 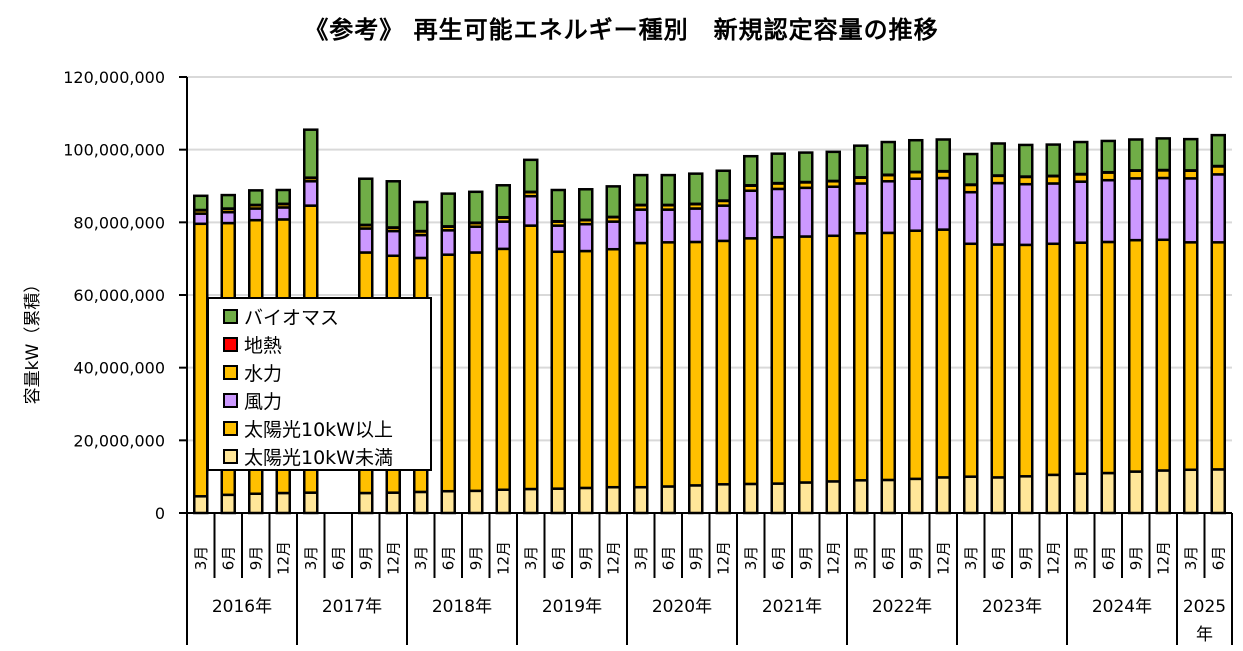 I want to click on legend-label: 地熱, so click(x=263, y=345).